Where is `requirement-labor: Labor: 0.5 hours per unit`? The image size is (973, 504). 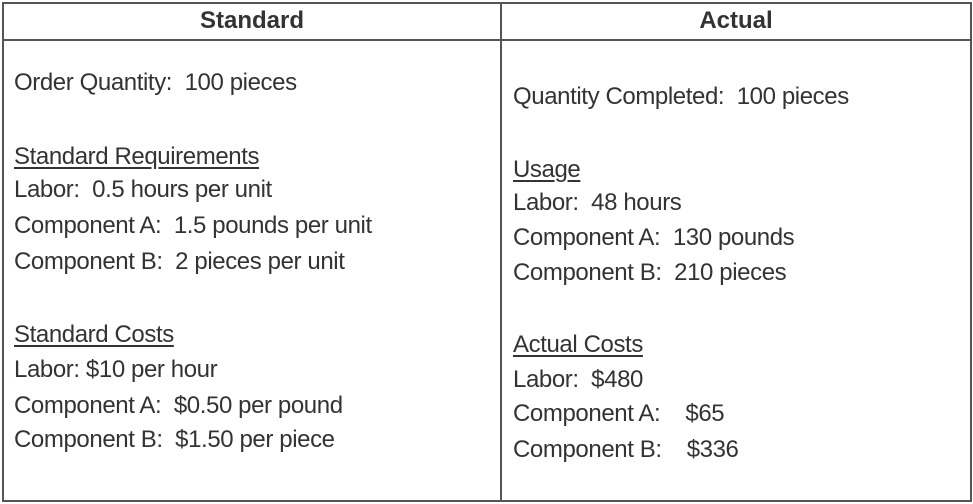
requirement-labor: Labor: 0.5 hours per unit is located at coordinates (143, 189).